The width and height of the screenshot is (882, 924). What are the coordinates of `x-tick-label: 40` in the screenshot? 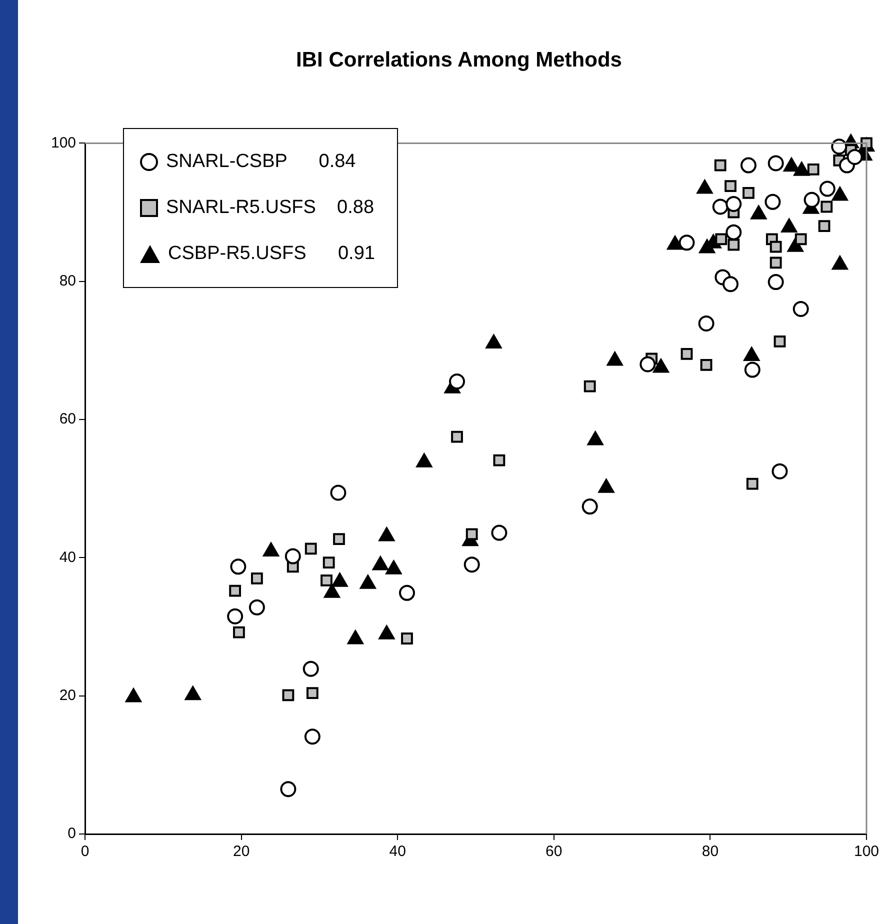 It's located at (397, 851).